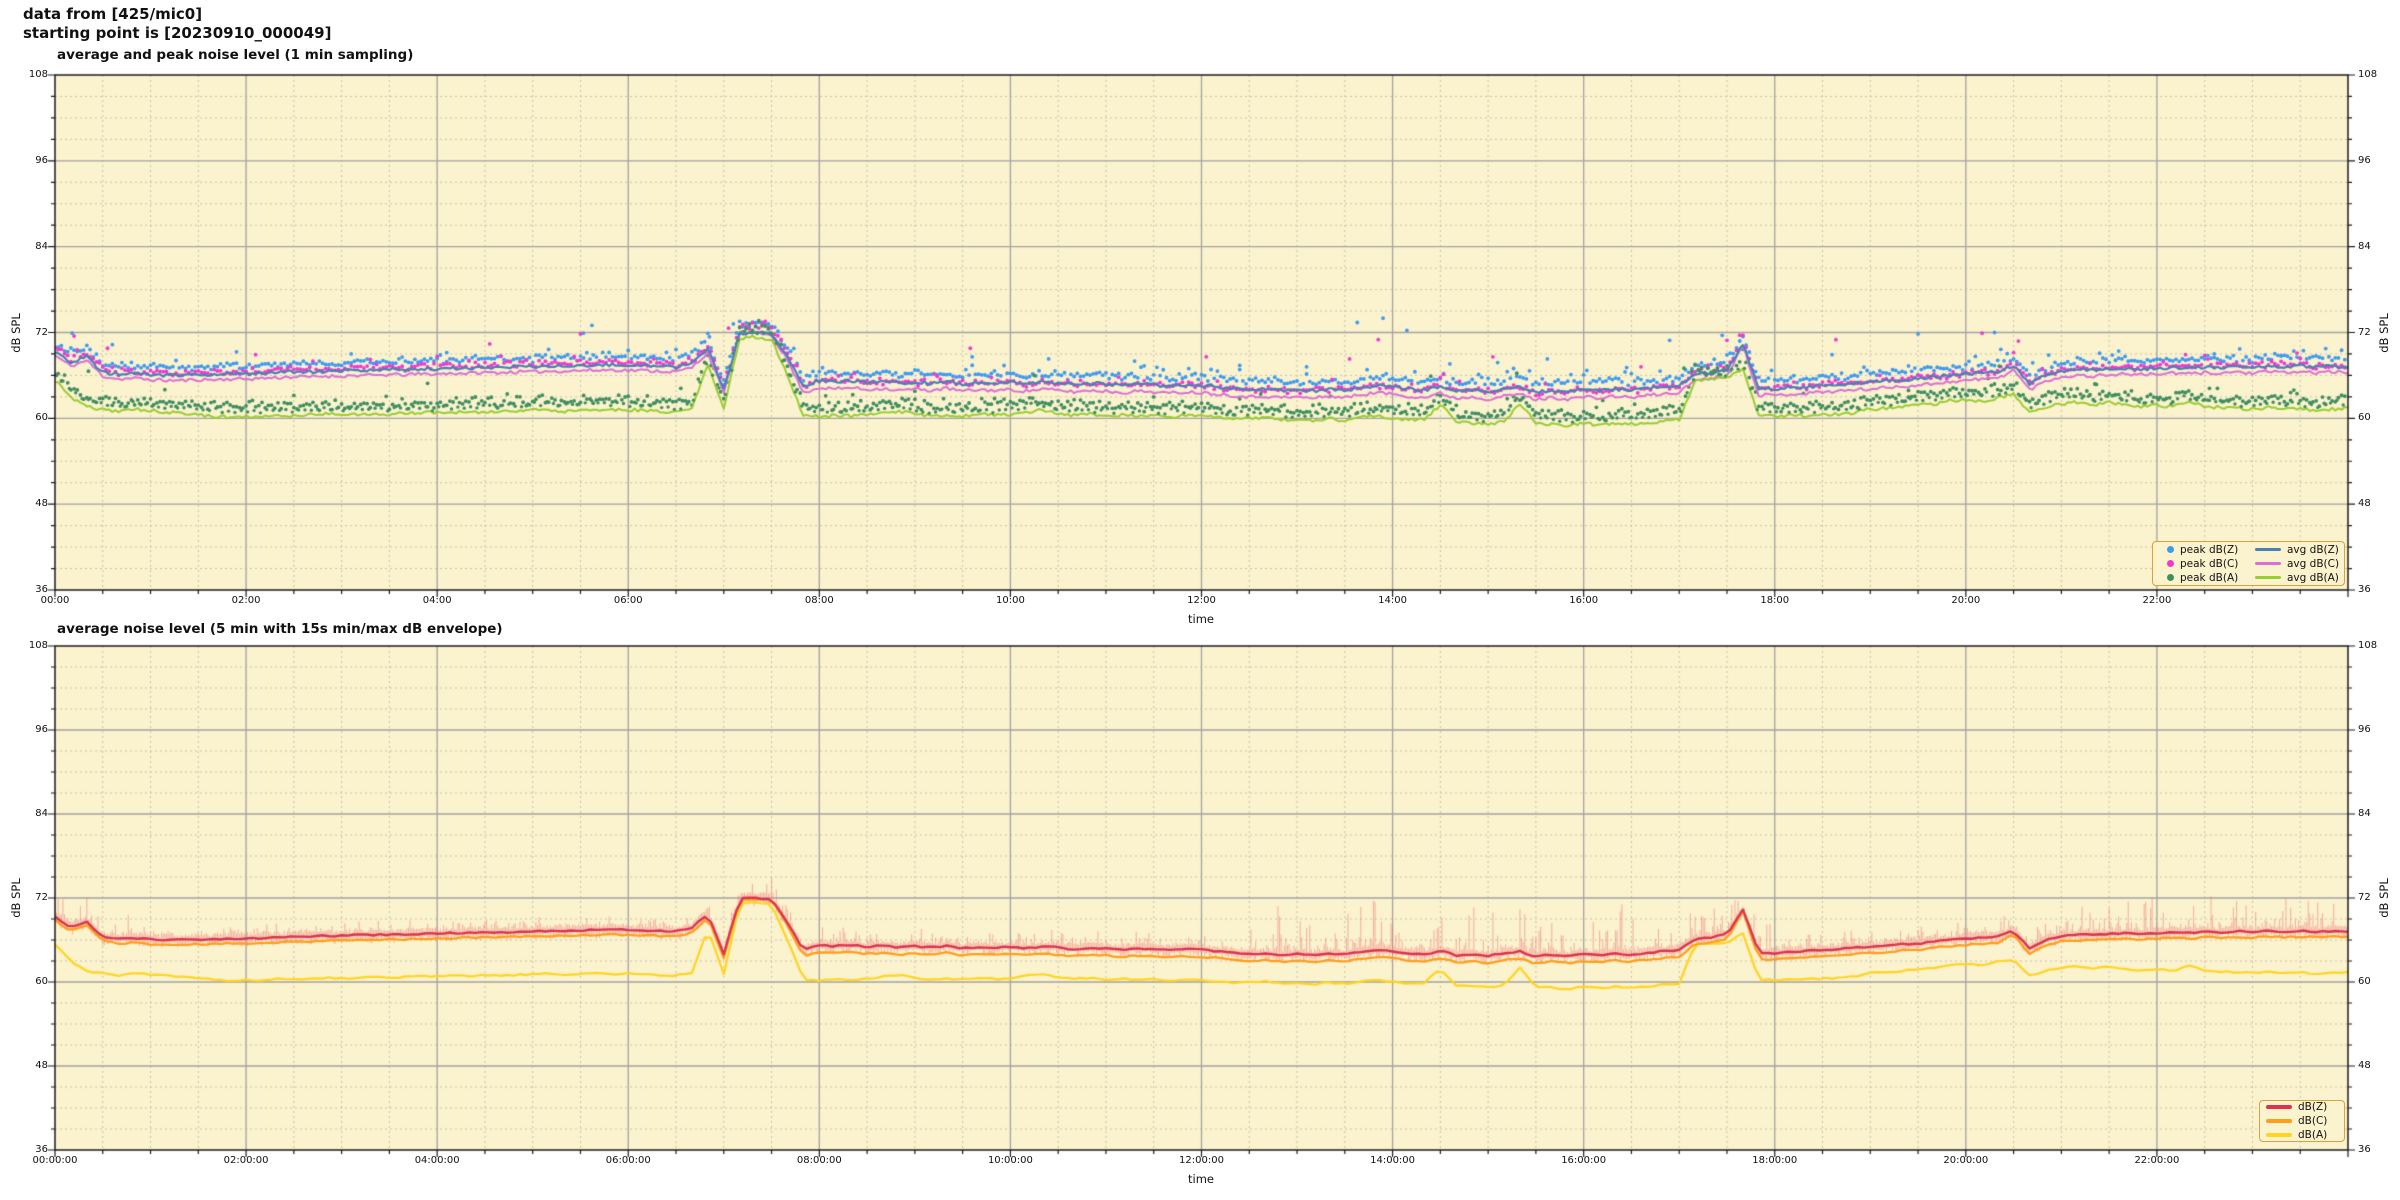 The height and width of the screenshot is (1200, 2400). Describe the element at coordinates (628, 600) in the screenshot. I see `x-tick-label: 06:00` at that location.